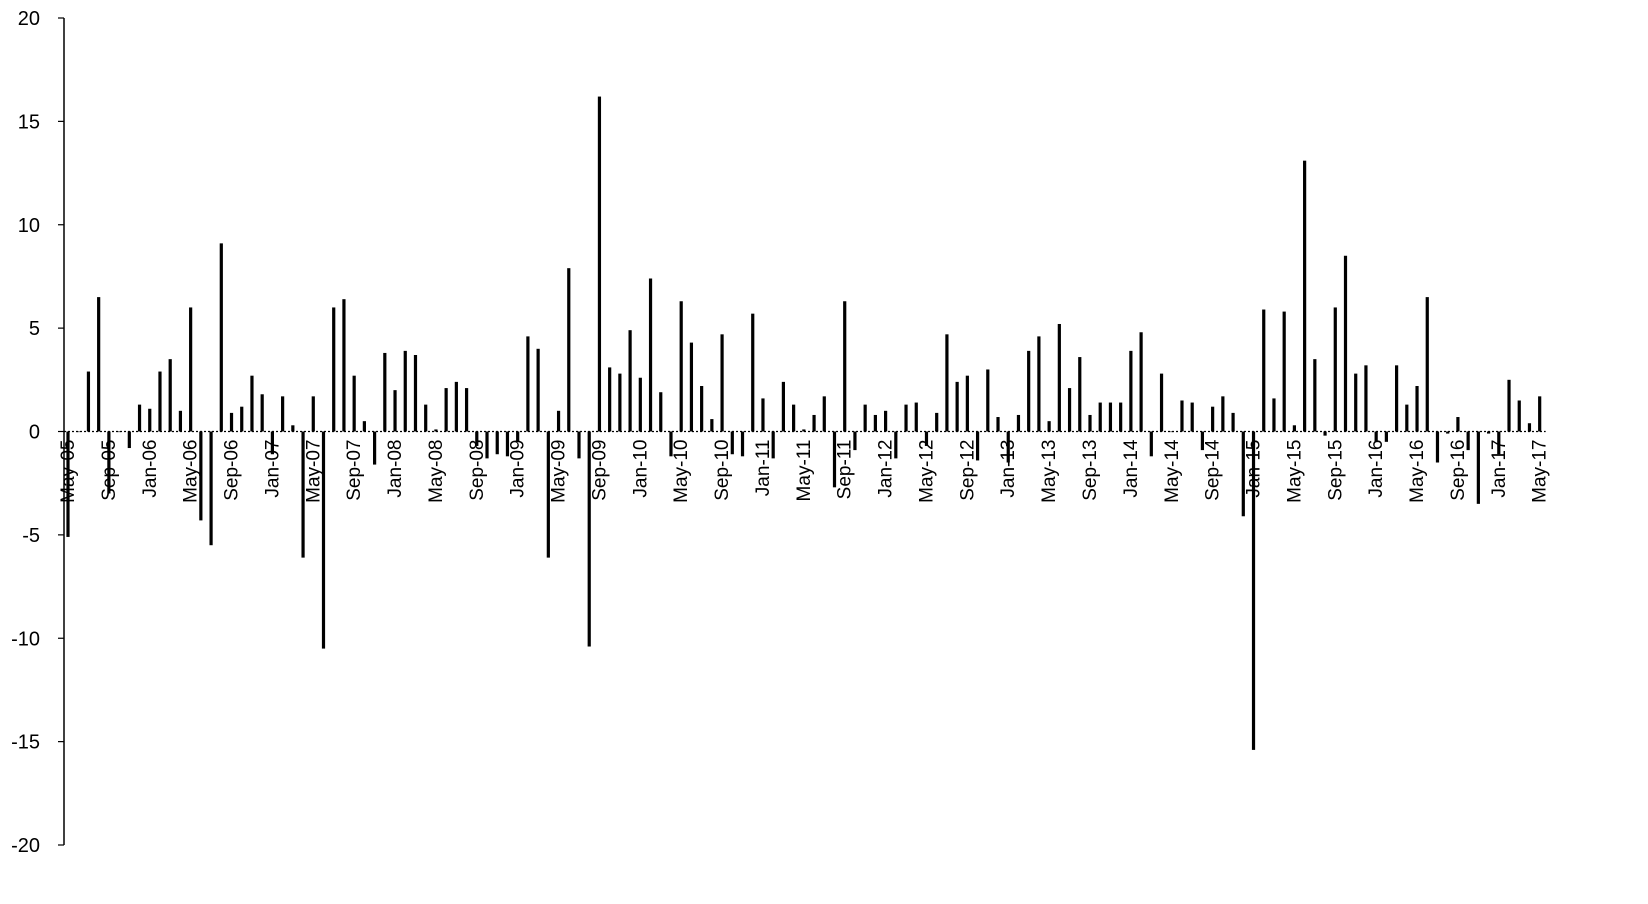 This screenshot has width=1648, height=904. What do you see at coordinates (272, 469) in the screenshot?
I see `x-tick-label: Jan-07` at bounding box center [272, 469].